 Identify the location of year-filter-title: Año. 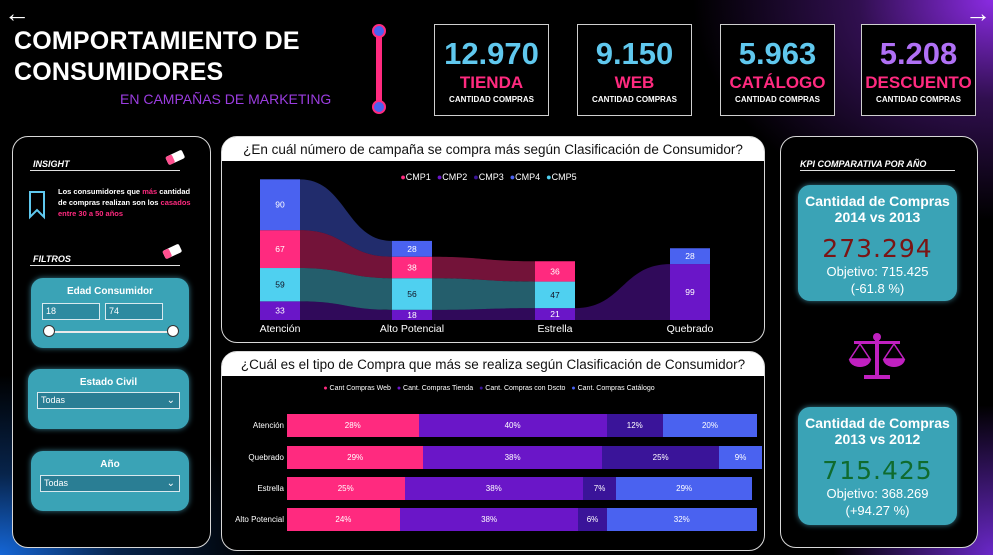
(110, 464).